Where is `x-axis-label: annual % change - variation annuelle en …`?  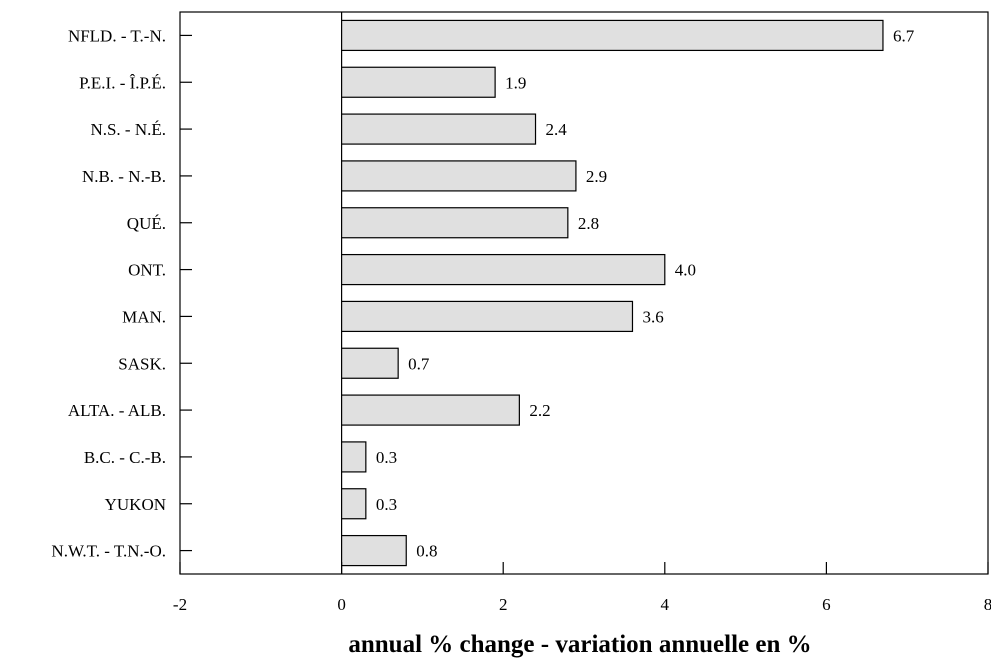
x-axis-label: annual % change - variation annuelle en … is located at coordinates (579, 644).